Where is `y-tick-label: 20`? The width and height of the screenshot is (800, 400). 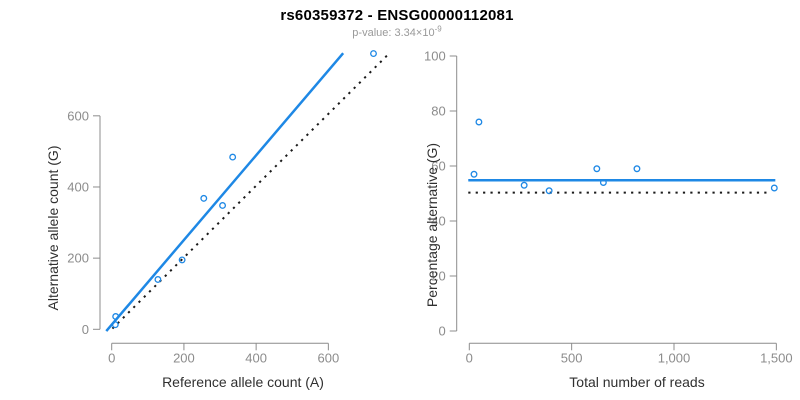 y-tick-label: 20 is located at coordinates (438, 276).